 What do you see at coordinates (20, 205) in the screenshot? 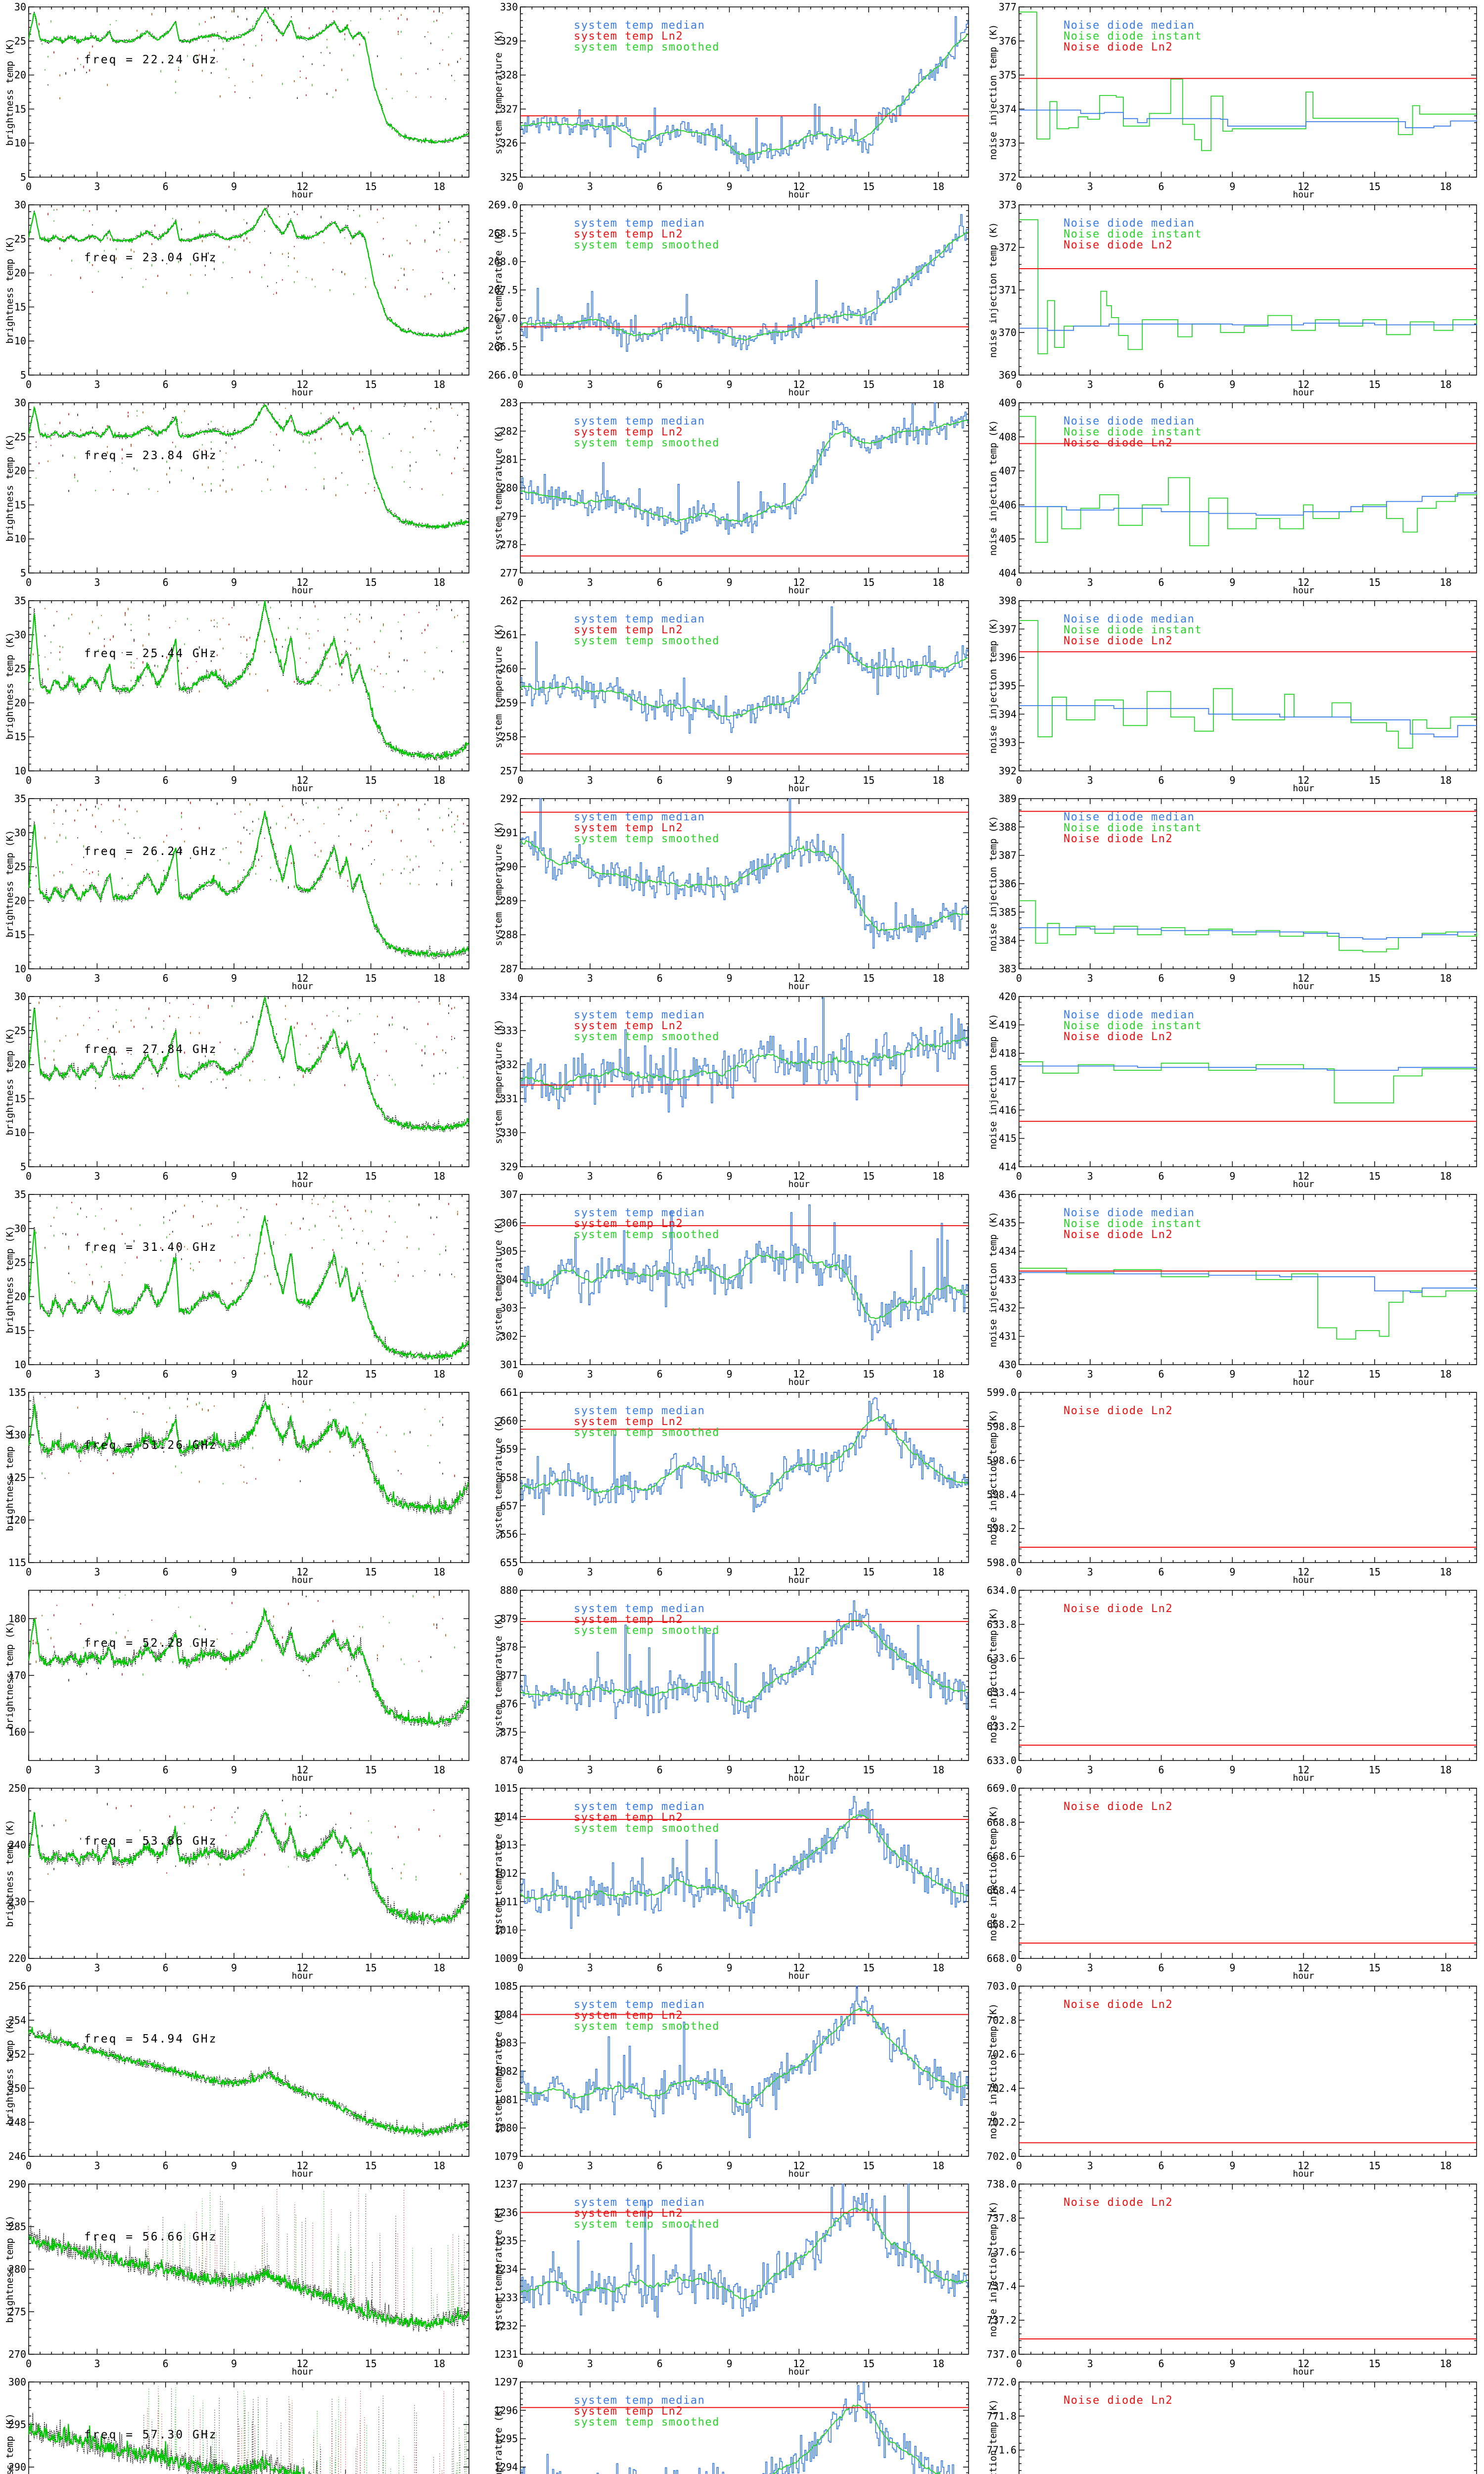
I see `y-tick-label: 30` at bounding box center [20, 205].